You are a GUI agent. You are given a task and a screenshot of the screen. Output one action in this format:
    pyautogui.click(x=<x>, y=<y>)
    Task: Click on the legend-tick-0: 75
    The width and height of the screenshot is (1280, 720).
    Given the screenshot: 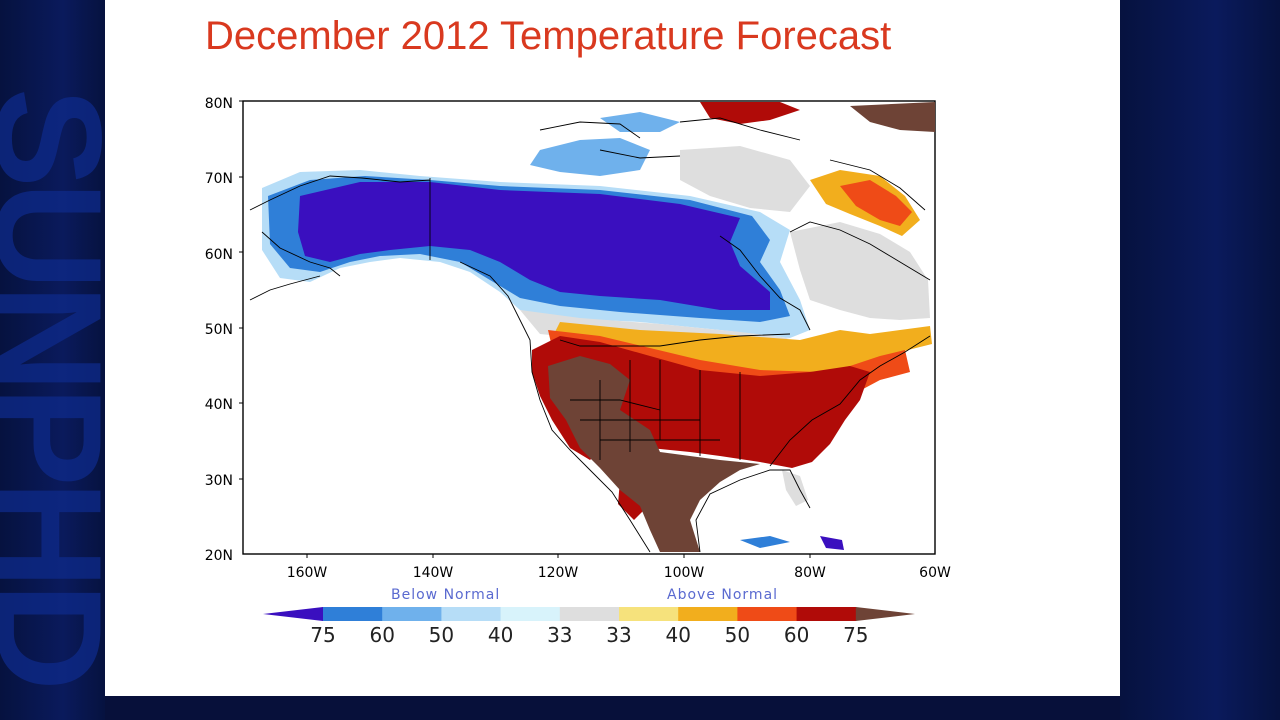 What is the action you would take?
    pyautogui.click(x=322, y=635)
    